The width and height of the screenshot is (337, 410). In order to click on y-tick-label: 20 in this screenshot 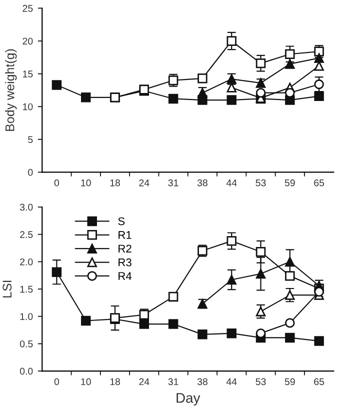, I will do `click(27, 41)`.